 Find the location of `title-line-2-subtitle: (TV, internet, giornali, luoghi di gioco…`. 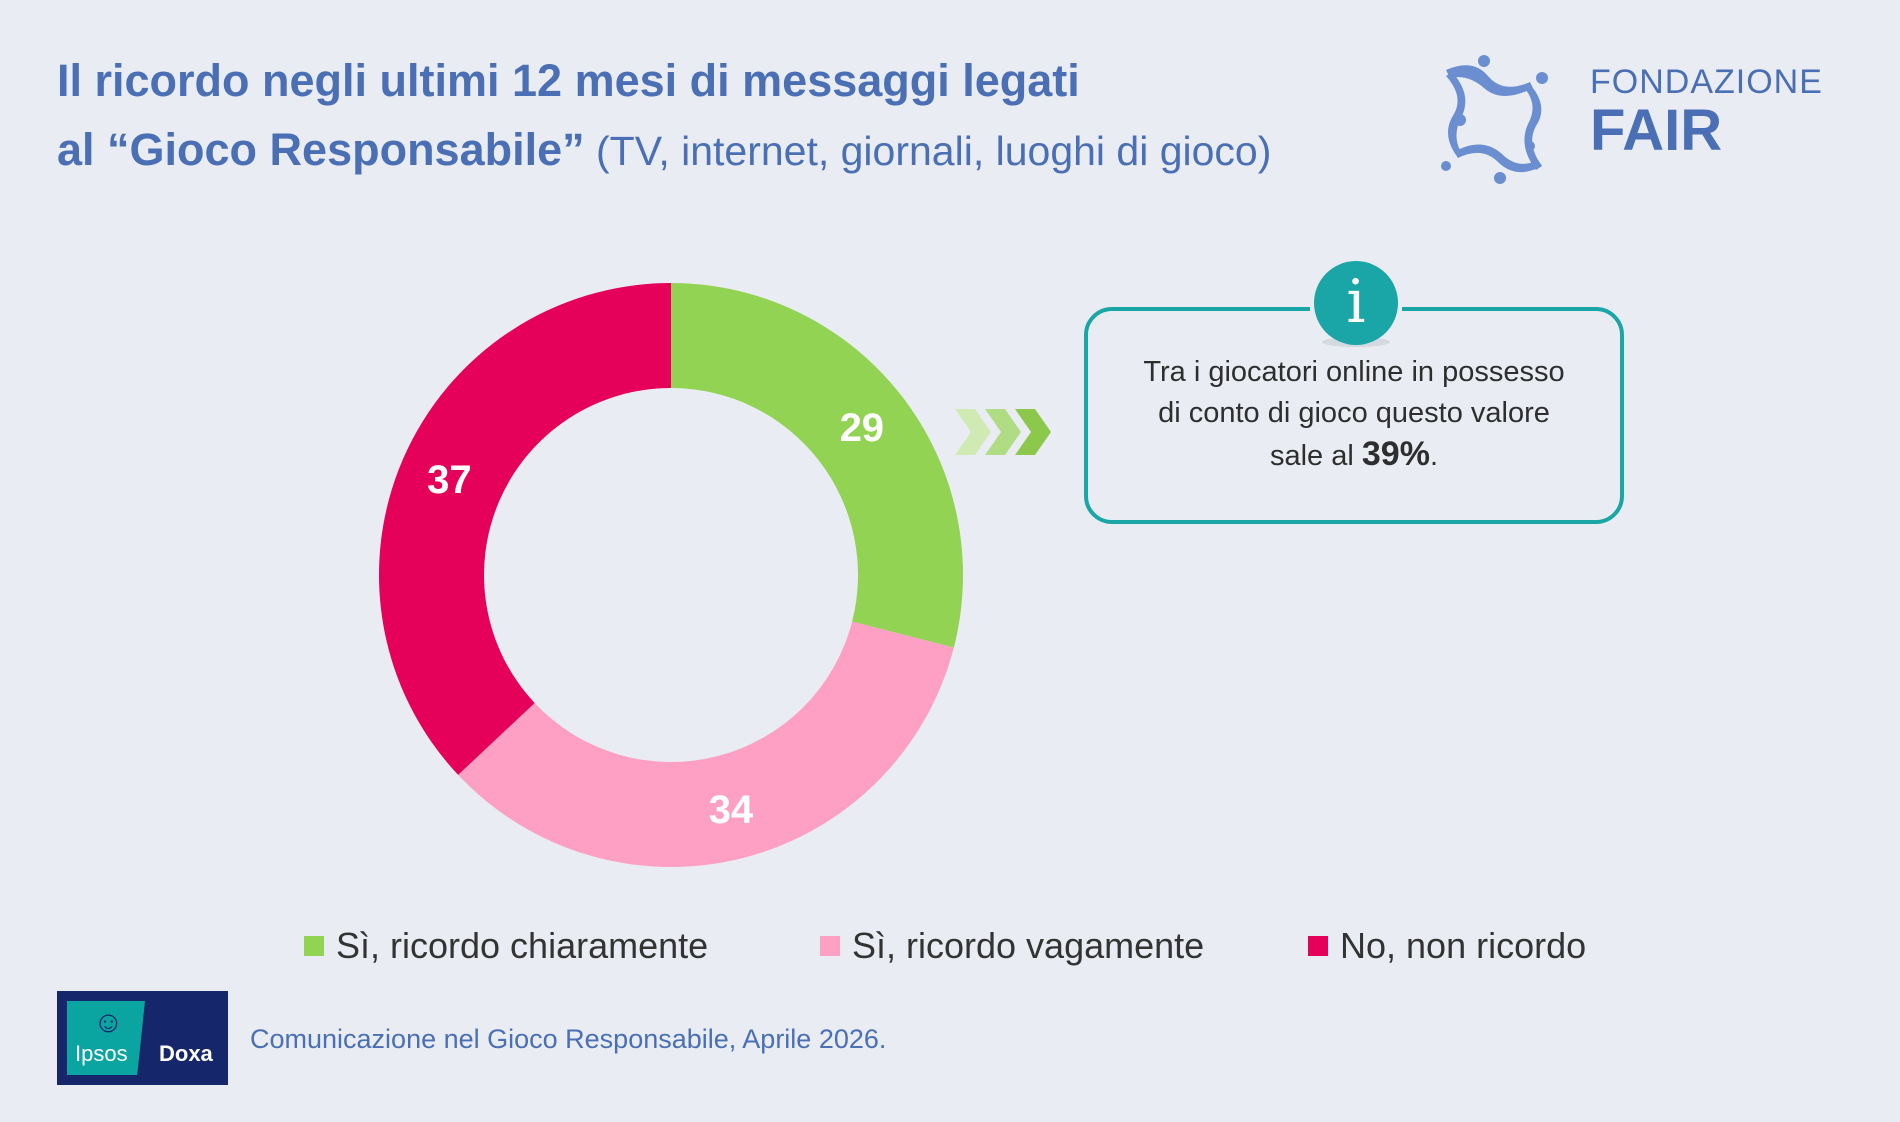

title-line-2-subtitle: (TV, internet, giornali, luoghi di gioco… is located at coordinates (928, 151).